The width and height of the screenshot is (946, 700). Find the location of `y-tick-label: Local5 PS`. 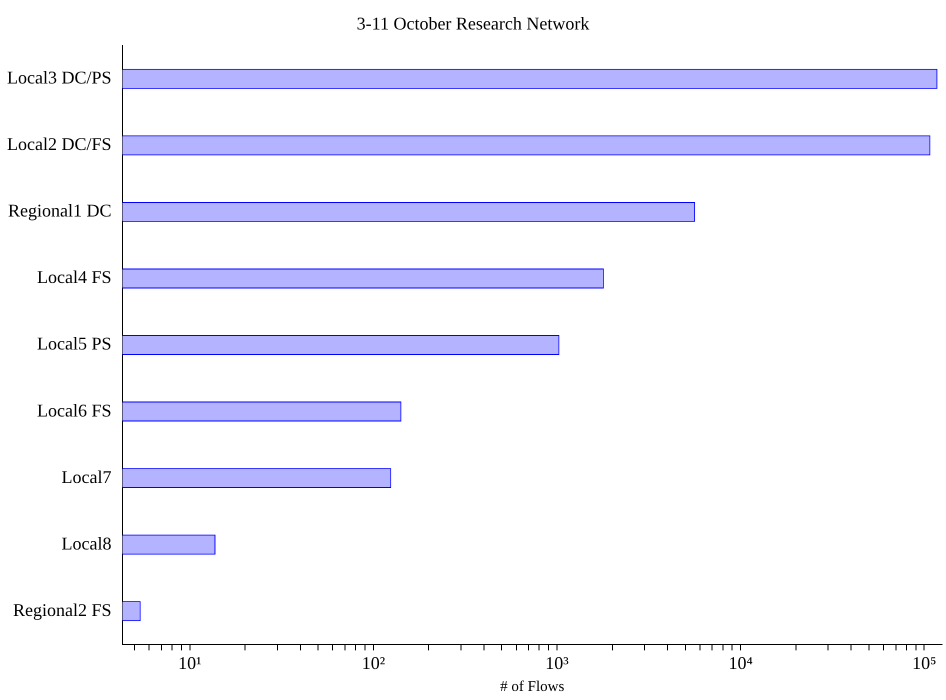

y-tick-label: Local5 PS is located at coordinates (74, 344).